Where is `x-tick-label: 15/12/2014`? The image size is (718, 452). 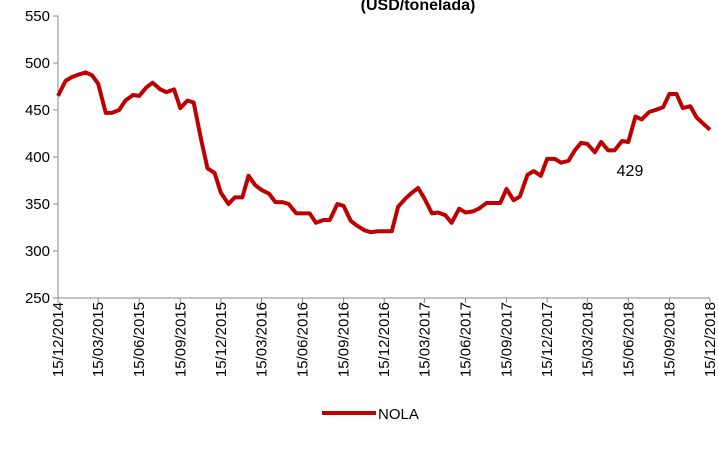 x-tick-label: 15/12/2014 is located at coordinates (58, 339).